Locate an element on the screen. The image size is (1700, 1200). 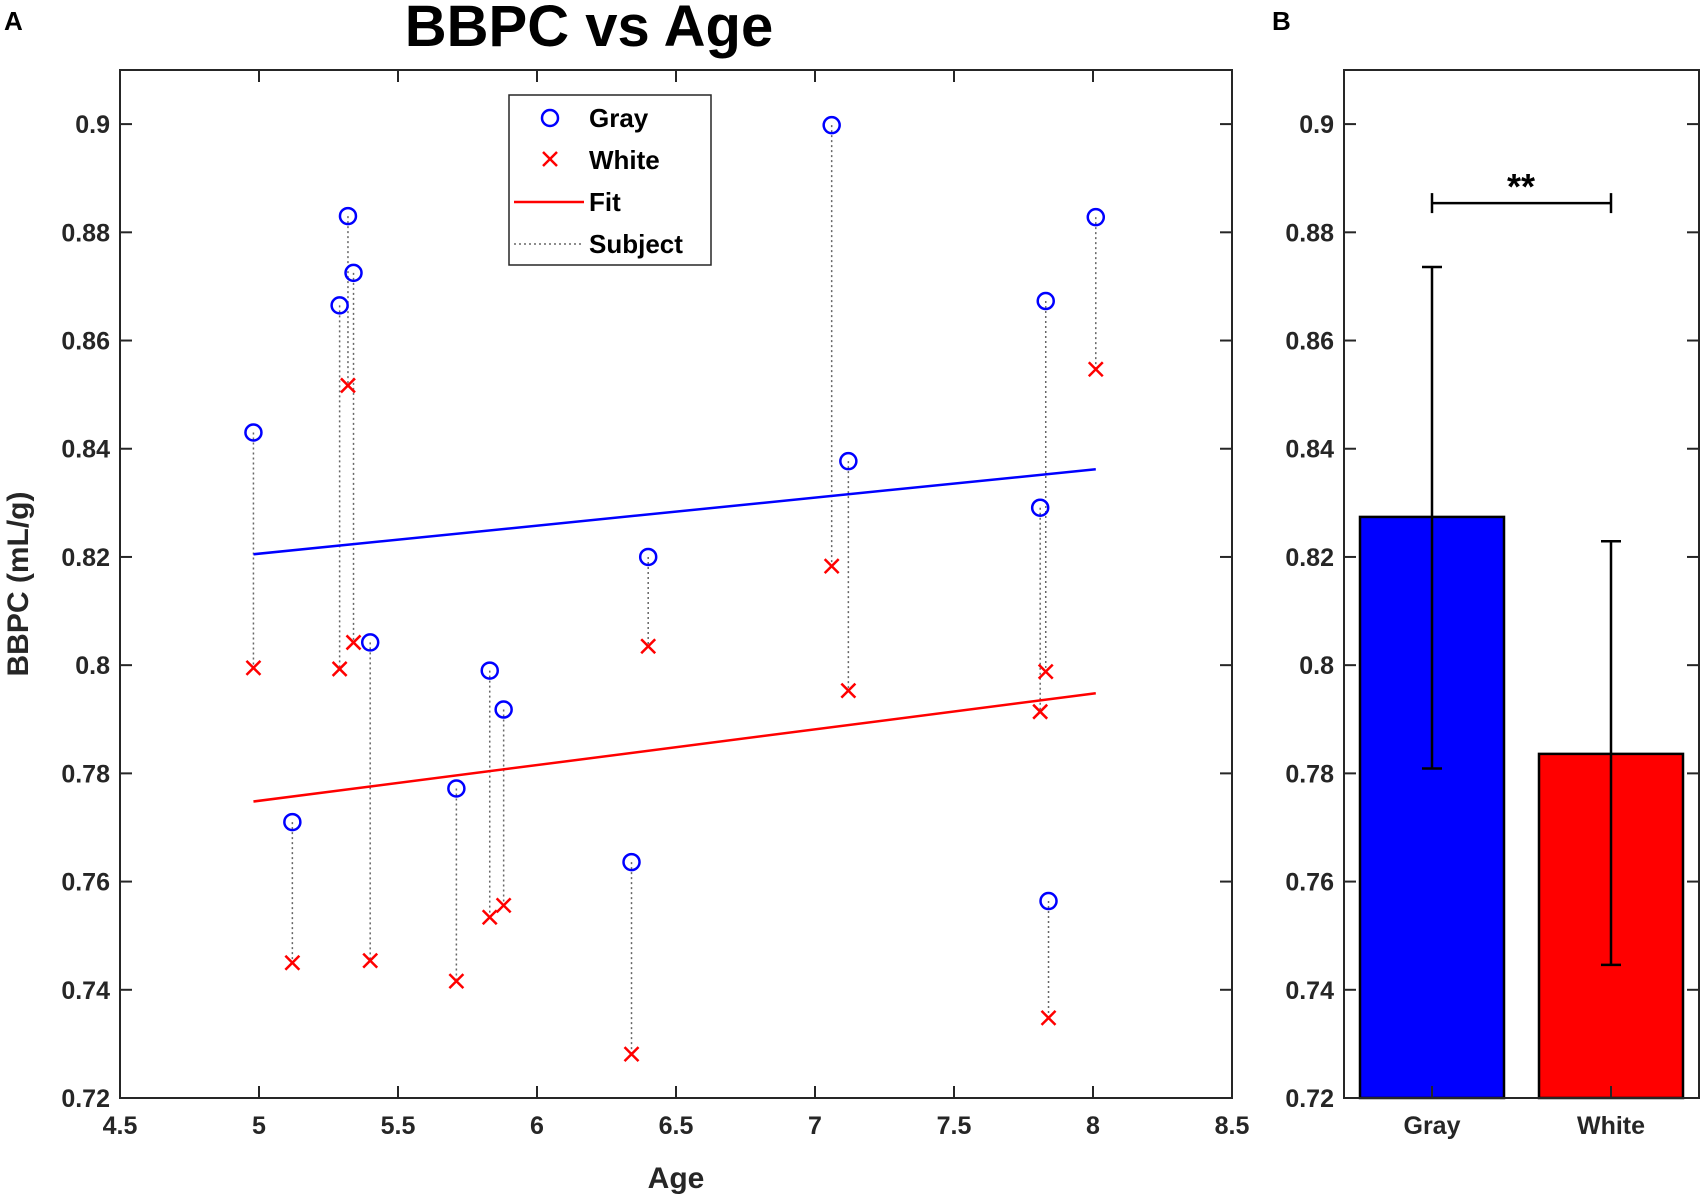
significance-label: ** is located at coordinates (1521, 186).